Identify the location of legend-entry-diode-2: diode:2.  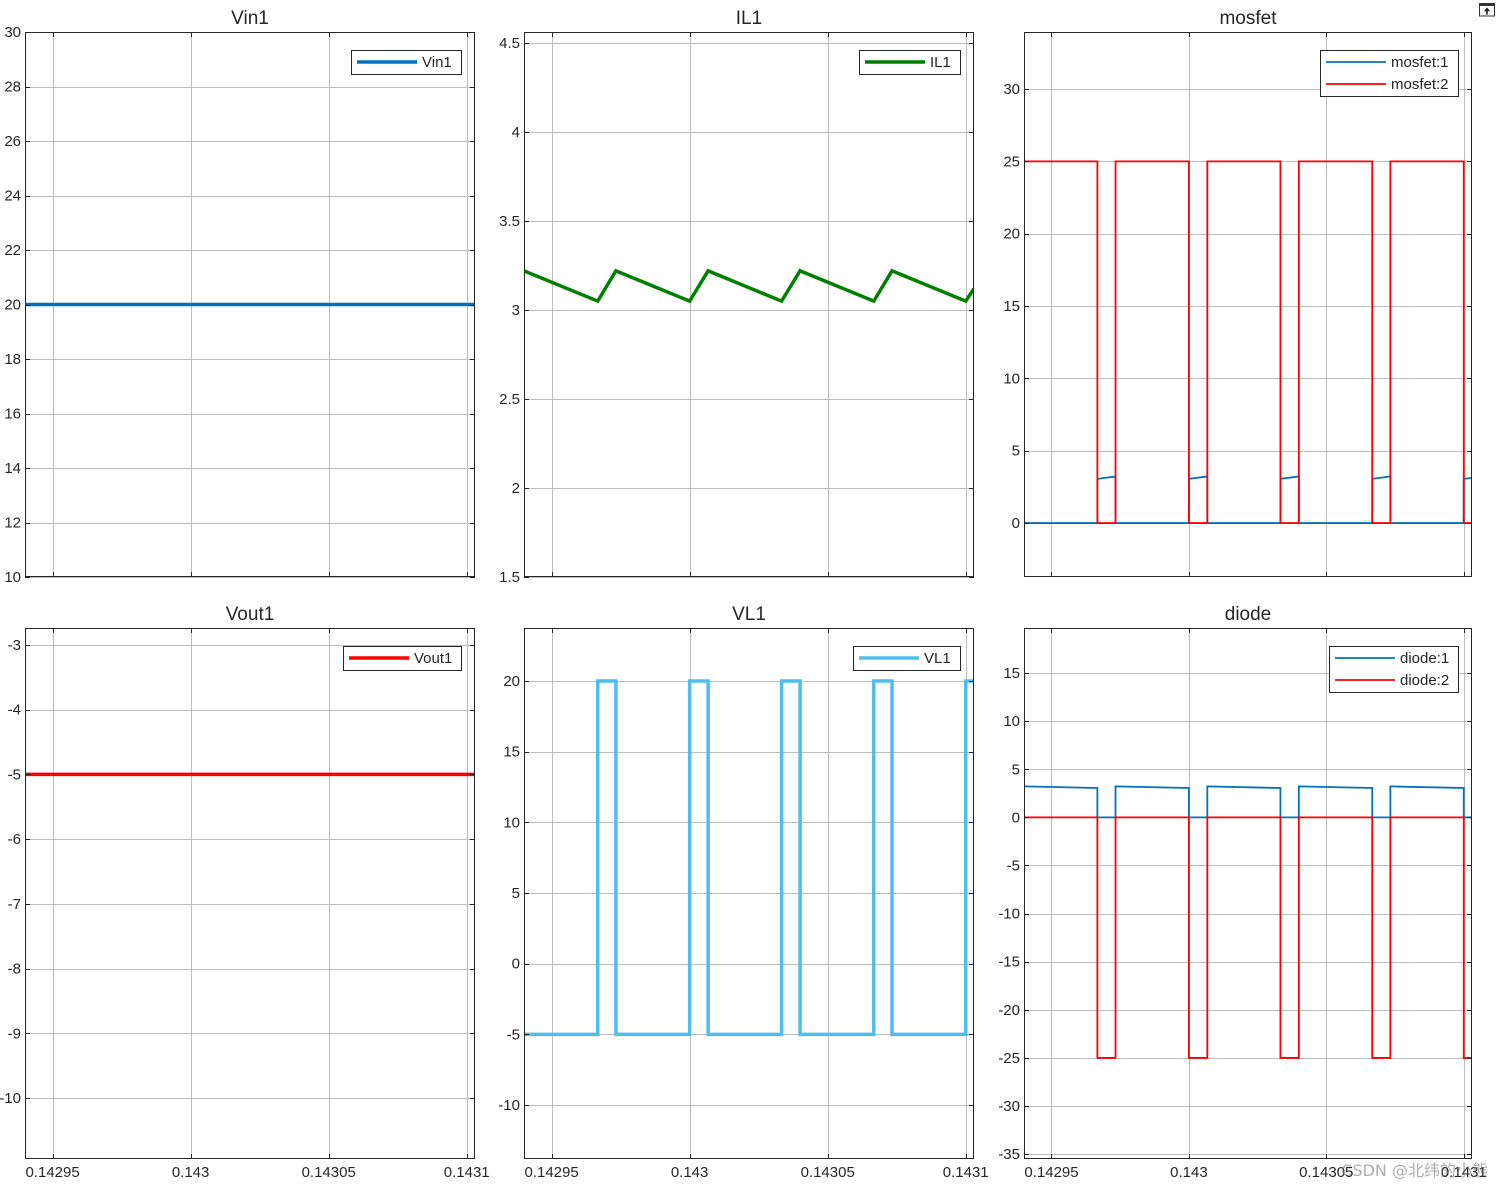
(1392, 680).